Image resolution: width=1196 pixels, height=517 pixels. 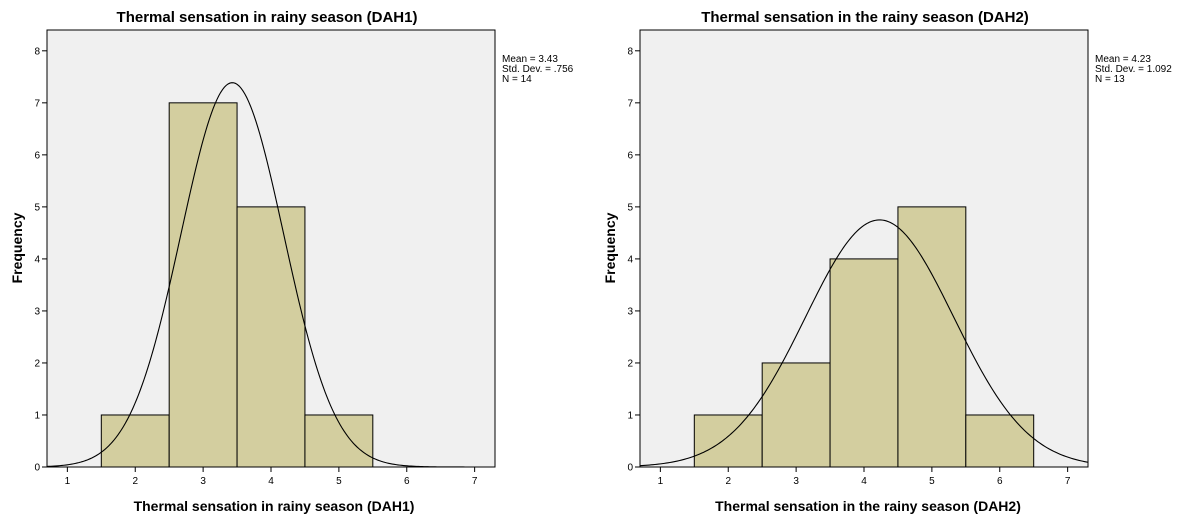 I want to click on chart-title: Thermal sensation in rainy season (DAH1), so click(x=267, y=17).